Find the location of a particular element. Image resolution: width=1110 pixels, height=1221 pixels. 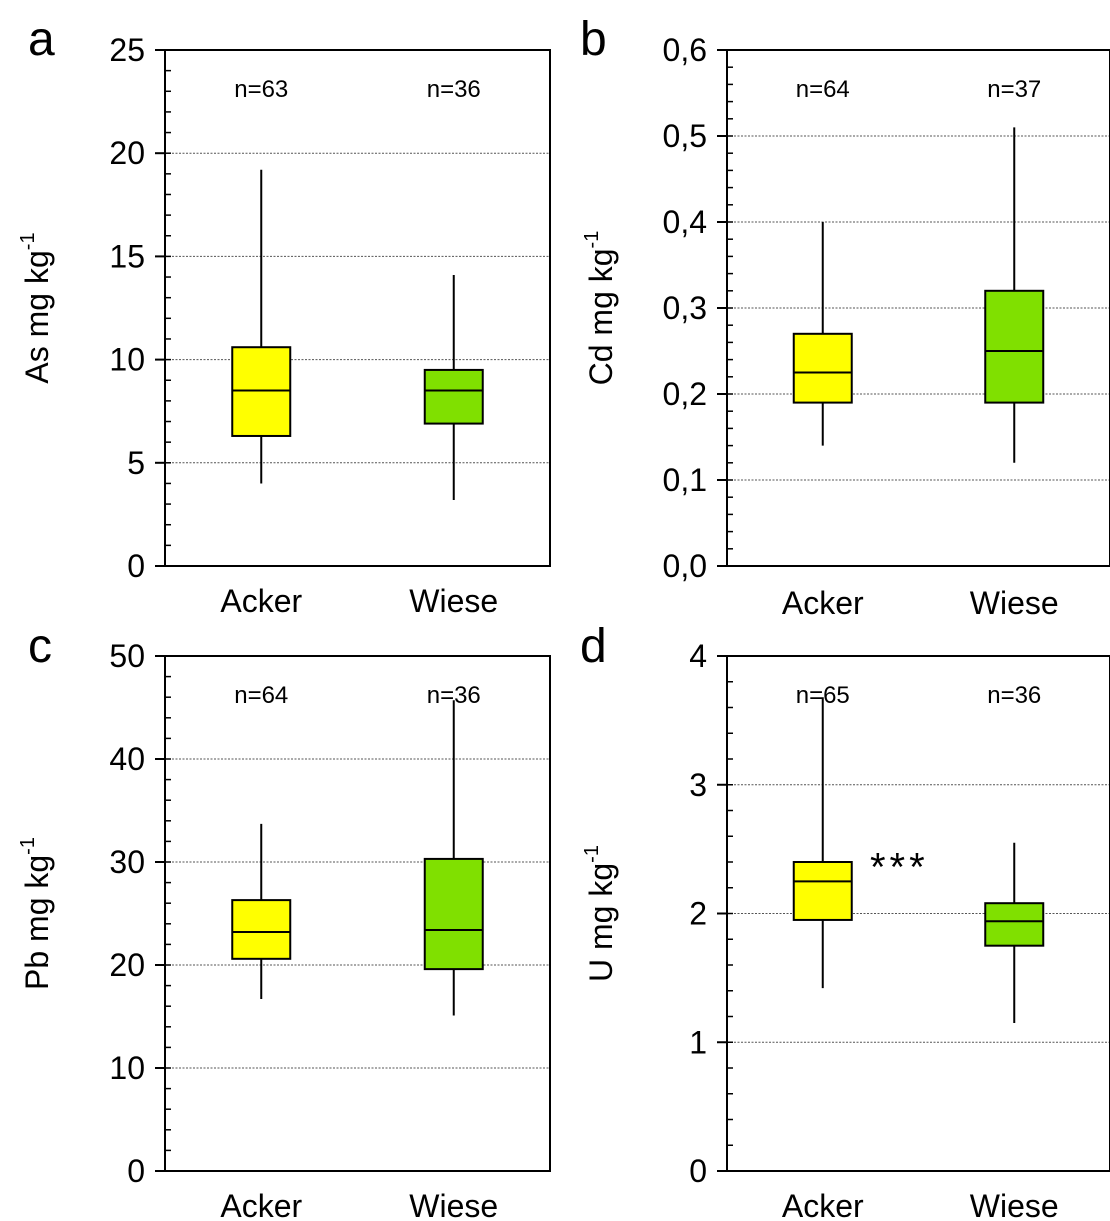

panel-letter: b is located at coordinates (593, 39).